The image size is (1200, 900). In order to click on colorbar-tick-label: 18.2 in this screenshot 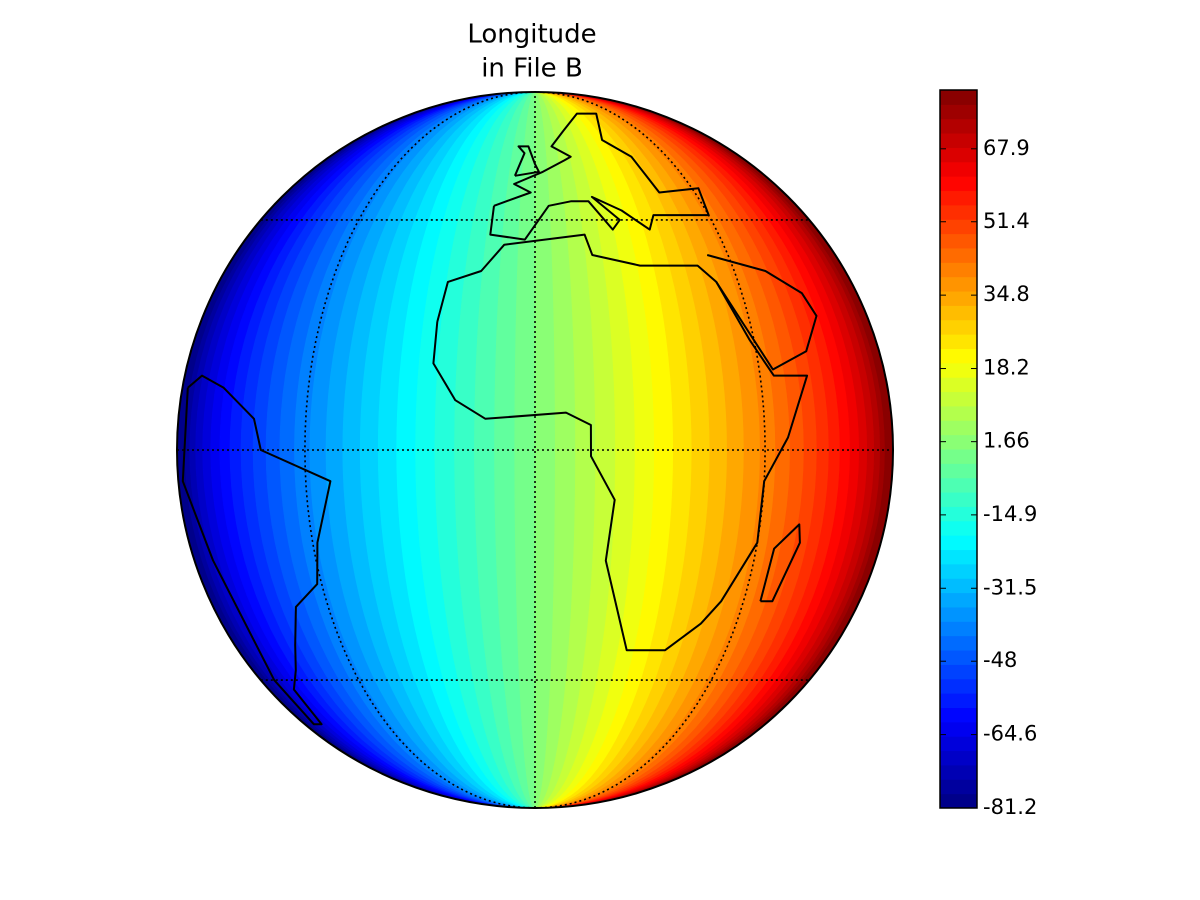, I will do `click(1006, 368)`.